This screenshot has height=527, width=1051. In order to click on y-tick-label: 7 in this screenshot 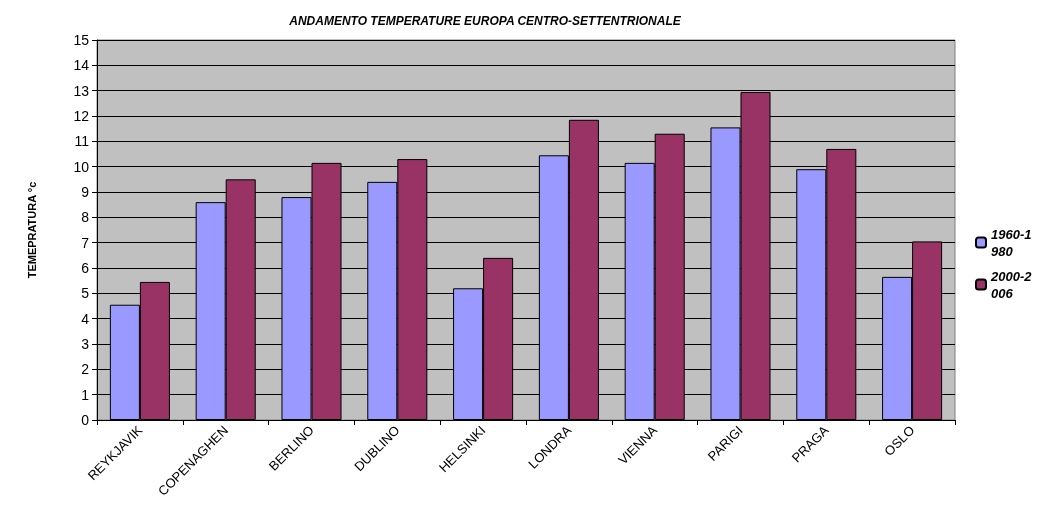, I will do `click(85, 242)`.